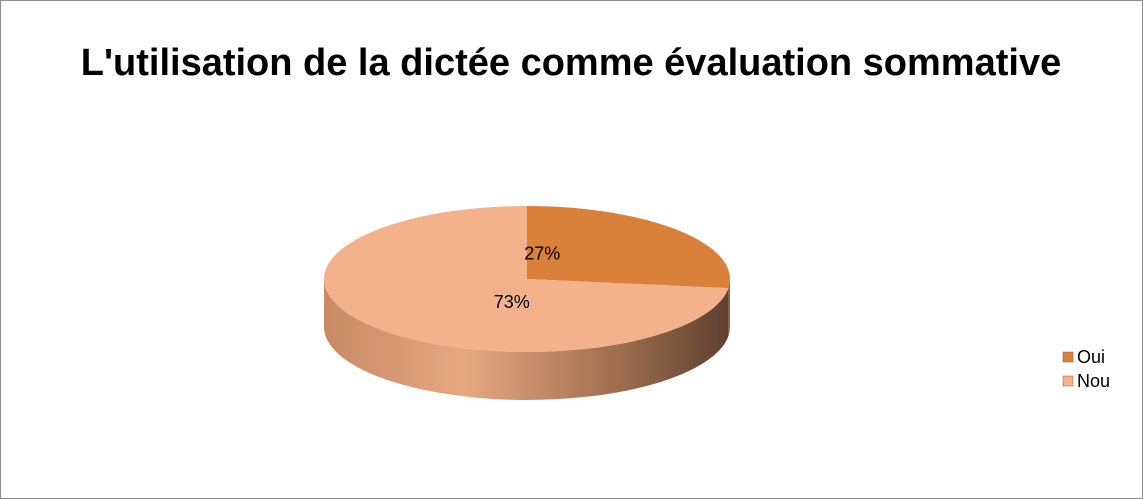 This screenshot has width=1143, height=499. What do you see at coordinates (1093, 381) in the screenshot?
I see `legend-label: Nou` at bounding box center [1093, 381].